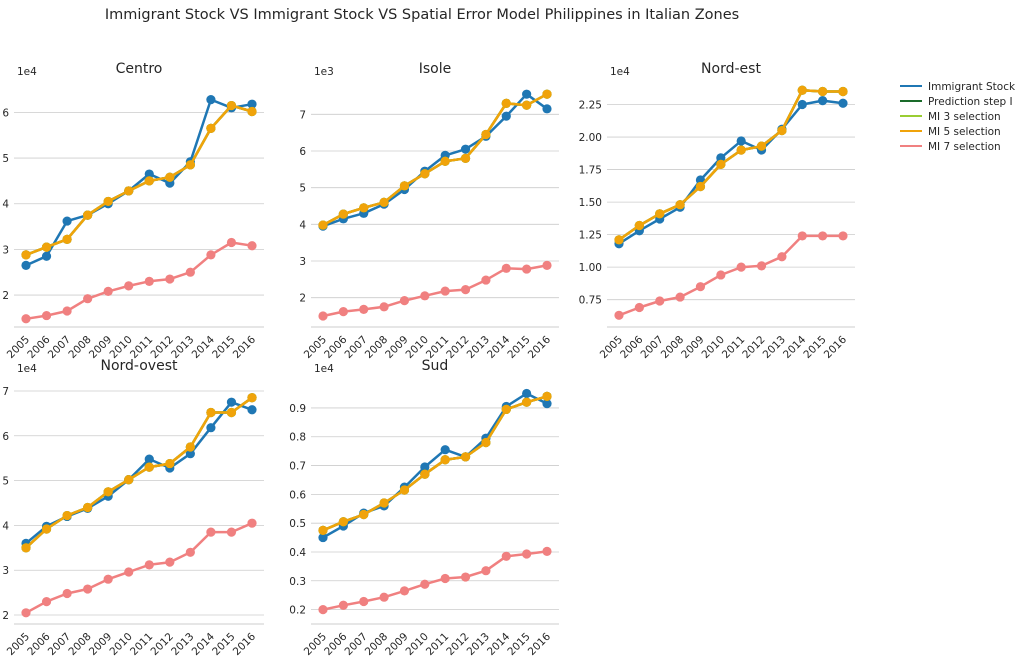  Describe the element at coordinates (435, 69) in the screenshot. I see `panel-title: Isole` at that location.